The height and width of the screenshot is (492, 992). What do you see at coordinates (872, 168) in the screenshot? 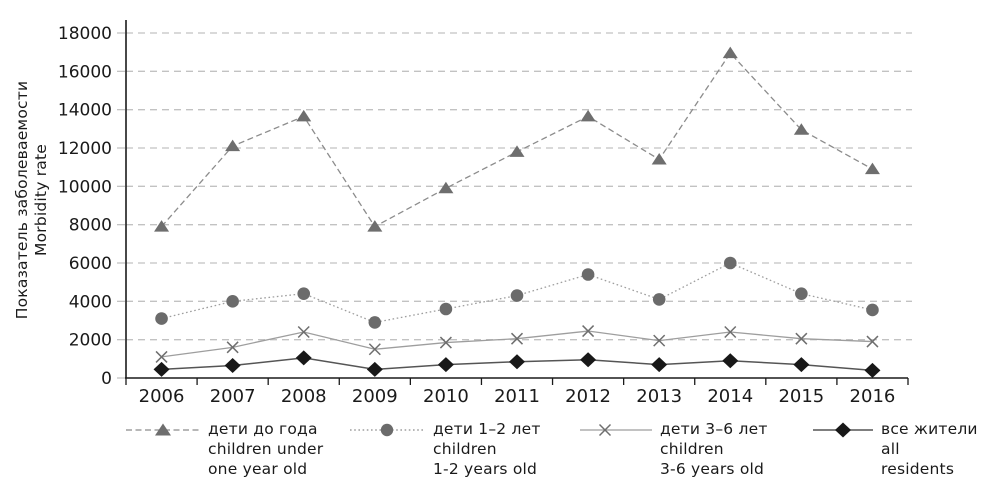
I see `children-under-one-year-point-2016` at bounding box center [872, 168].